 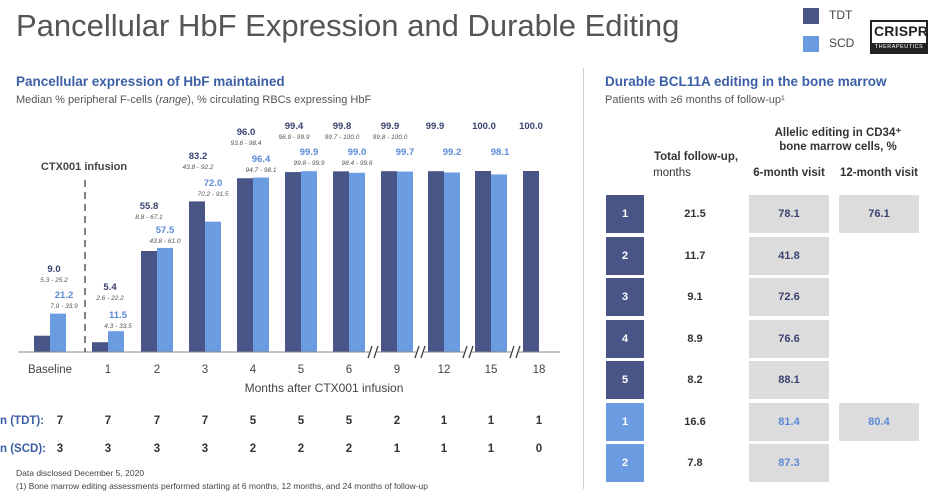 I want to click on six-month-value: 78.1, so click(x=789, y=214).